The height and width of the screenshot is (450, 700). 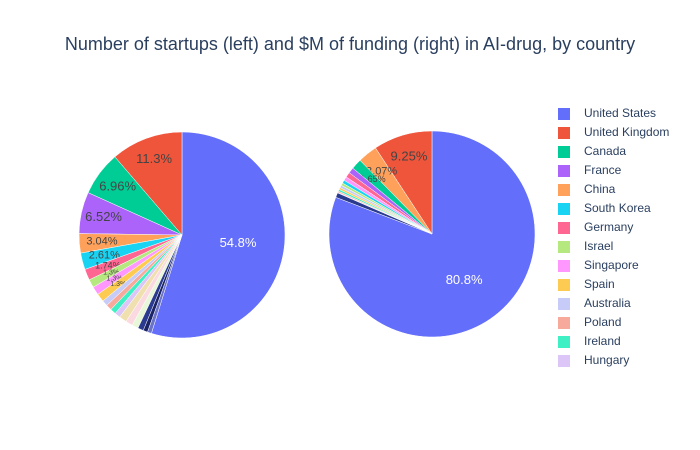 I want to click on slice-label: 1.74%, so click(x=108, y=265).